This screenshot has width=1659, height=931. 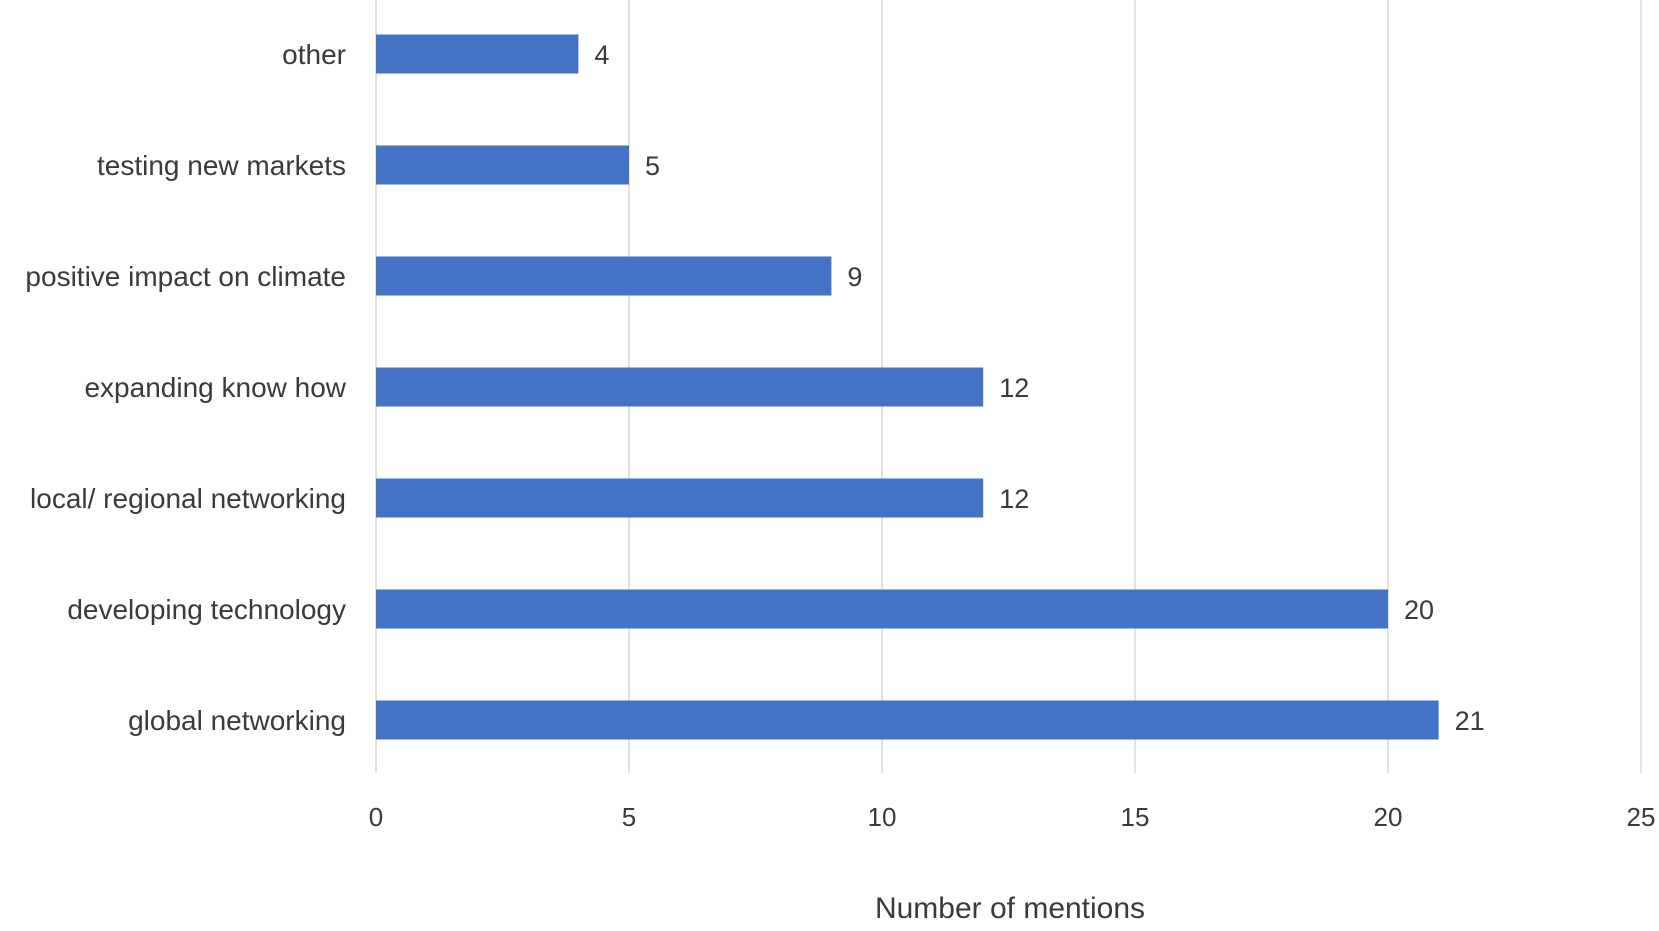 What do you see at coordinates (1641, 817) in the screenshot?
I see `x-tick-label: 25` at bounding box center [1641, 817].